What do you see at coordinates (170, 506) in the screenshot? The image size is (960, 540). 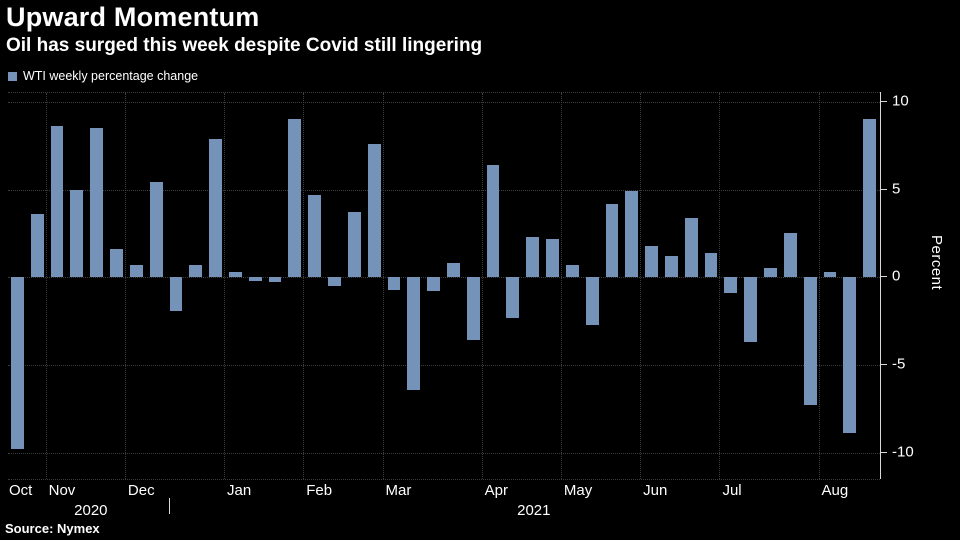 I see `year-divider-tick` at bounding box center [170, 506].